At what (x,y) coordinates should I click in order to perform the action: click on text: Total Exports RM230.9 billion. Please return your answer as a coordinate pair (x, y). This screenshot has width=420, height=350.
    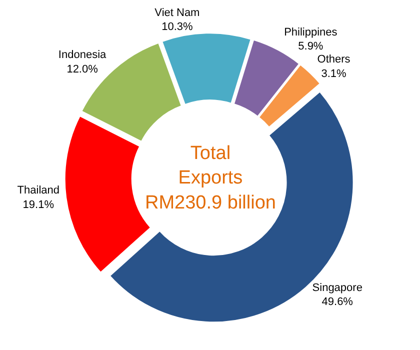
    Looking at the image, I should click on (210, 178).